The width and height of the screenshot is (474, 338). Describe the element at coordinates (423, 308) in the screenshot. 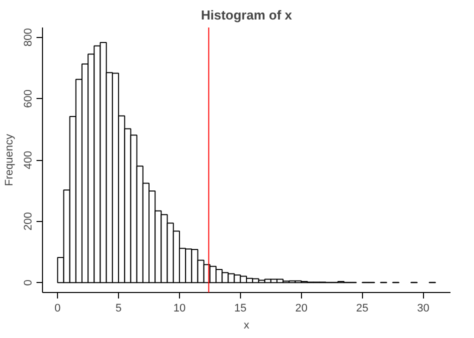

I see `x-tick-label: 30` at that location.